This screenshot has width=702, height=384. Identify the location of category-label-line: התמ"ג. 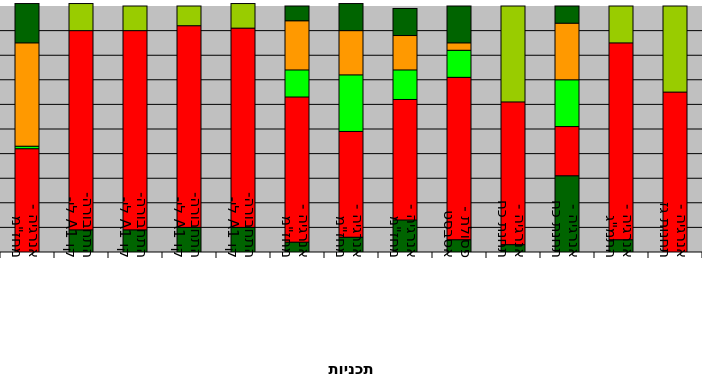
(611, 236).